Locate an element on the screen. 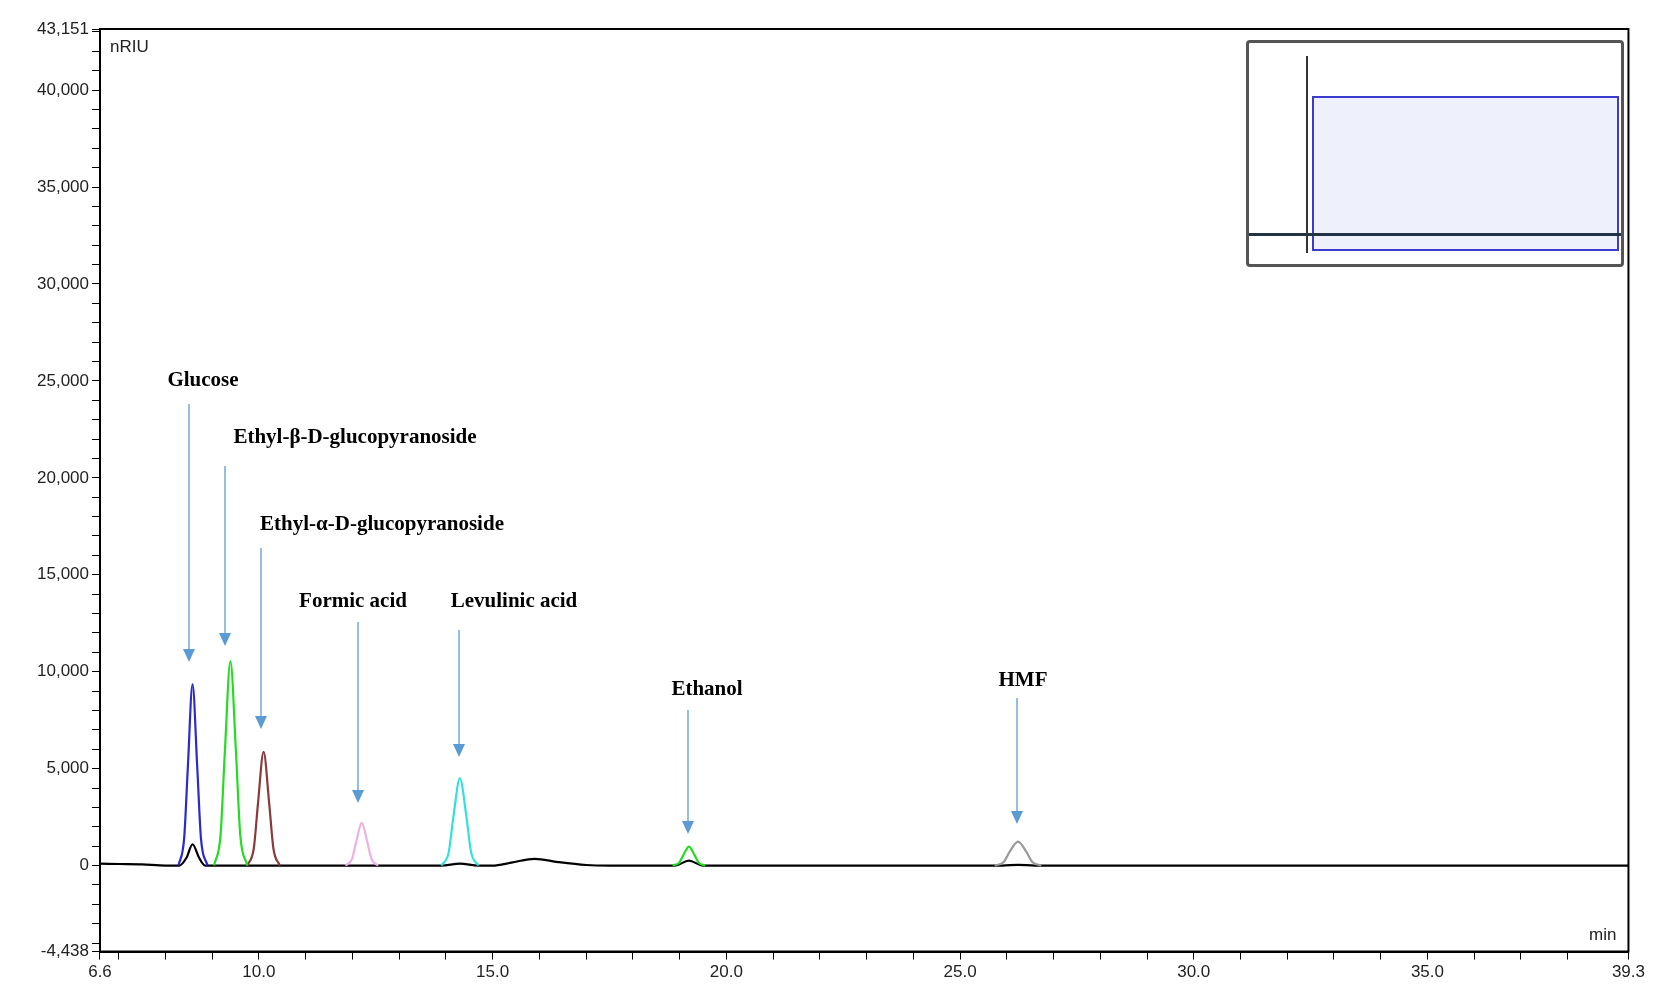 This screenshot has height=994, width=1656. y-tick-label: 5,000 is located at coordinates (67, 768).